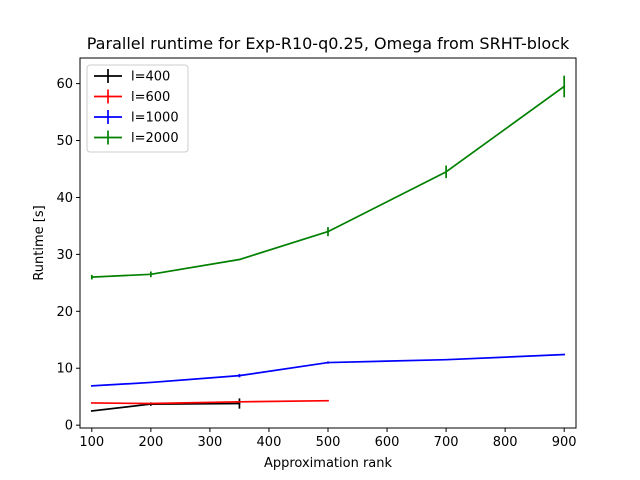 The height and width of the screenshot is (480, 640). I want to click on y-tick-label: 20, so click(64, 312).